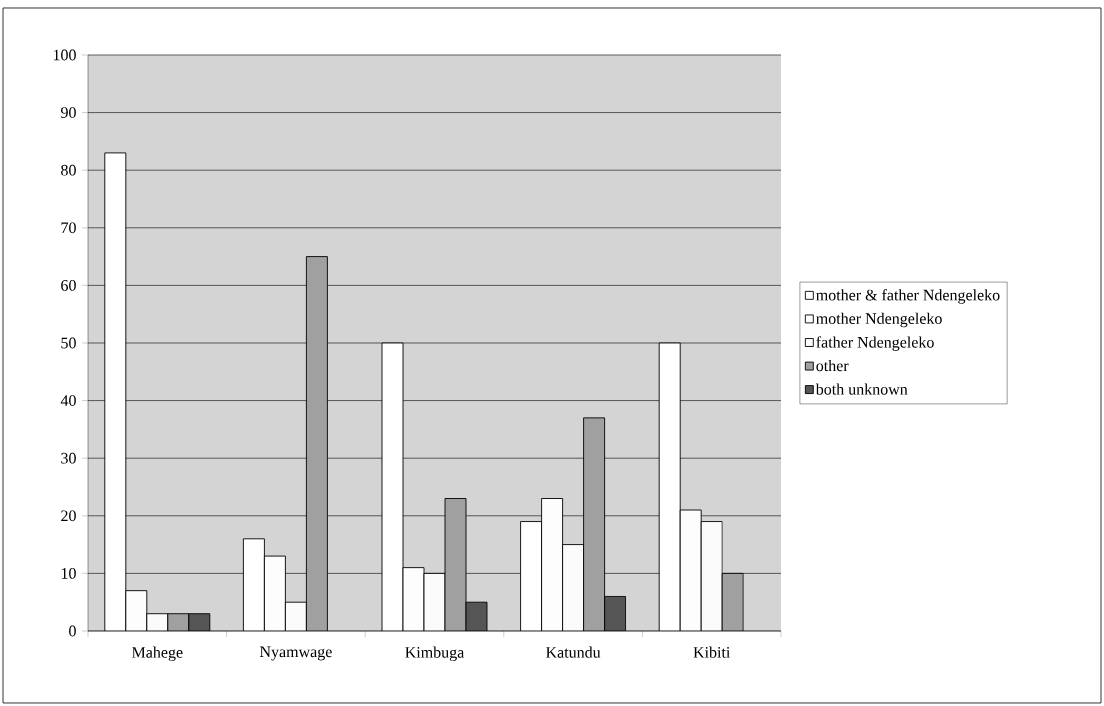 This screenshot has height=706, width=1104. Describe the element at coordinates (68, 170) in the screenshot. I see `y-tick-label: 80` at that location.